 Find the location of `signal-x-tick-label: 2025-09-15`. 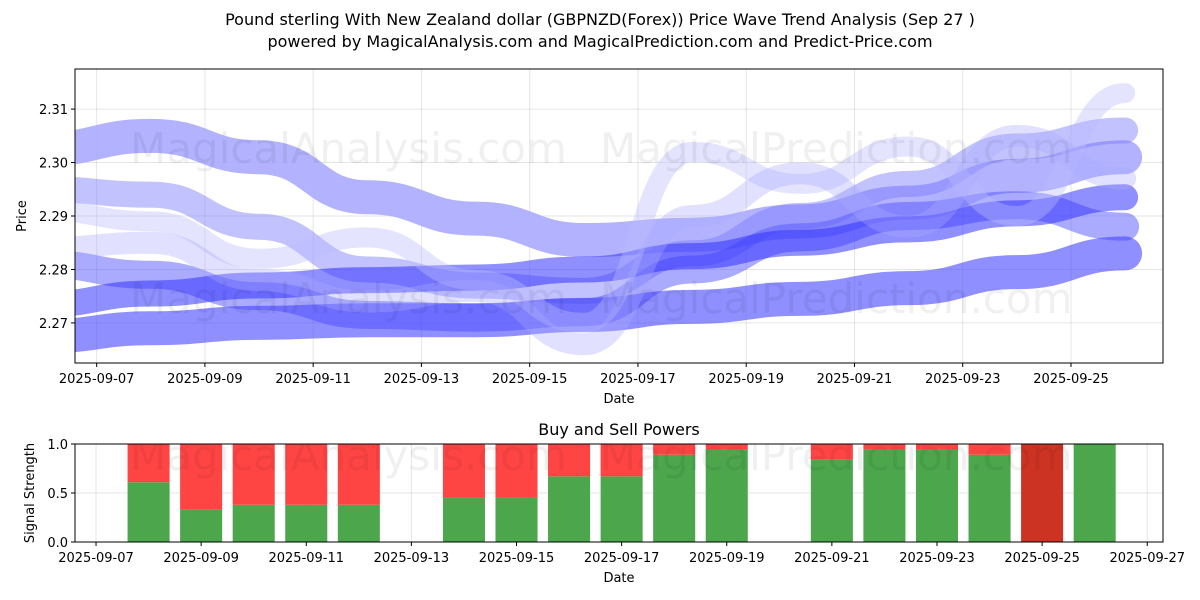

signal-x-tick-label: 2025-09-15 is located at coordinates (517, 558).